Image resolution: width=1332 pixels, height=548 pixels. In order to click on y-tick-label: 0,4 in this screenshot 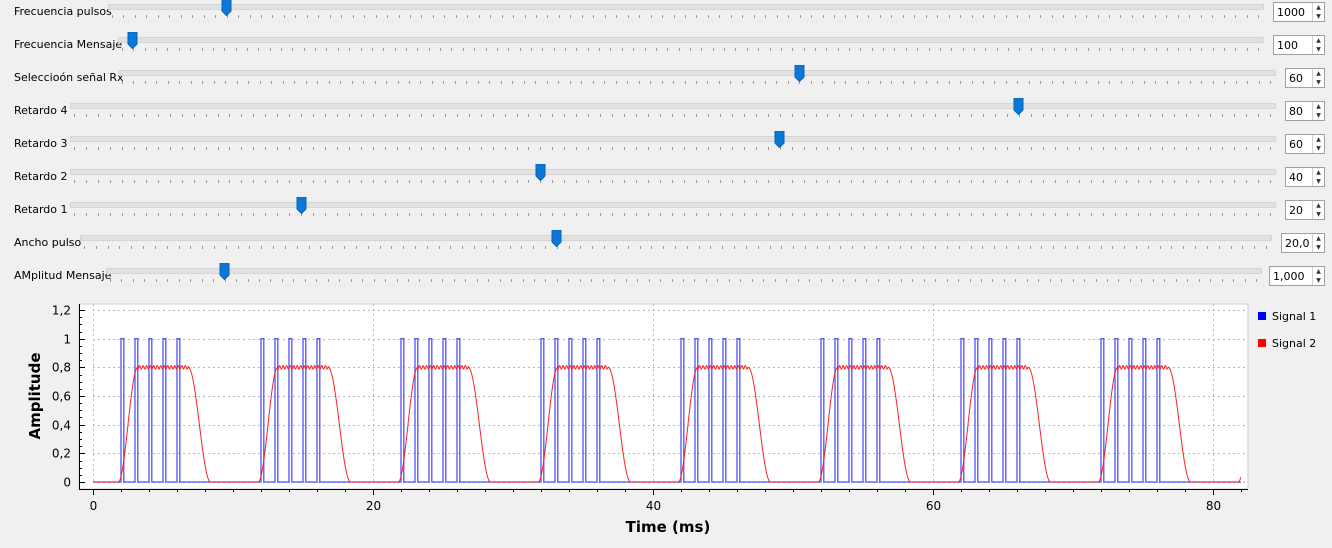, I will do `click(61, 426)`.